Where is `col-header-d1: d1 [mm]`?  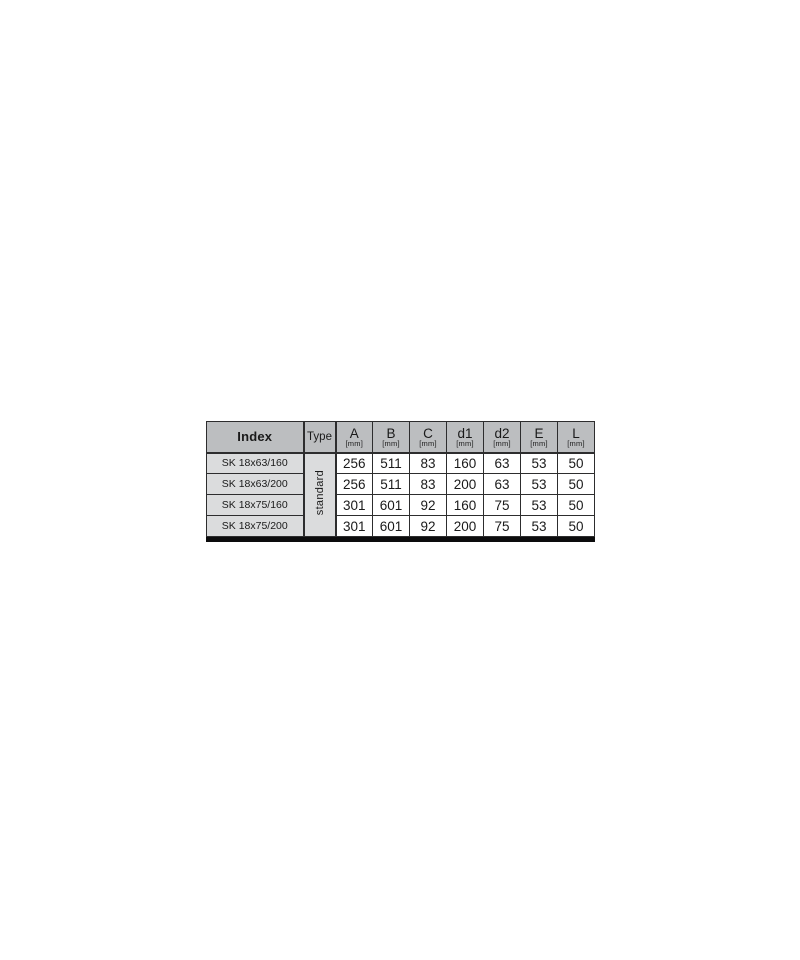
col-header-d1: d1 [mm] is located at coordinates (465, 437).